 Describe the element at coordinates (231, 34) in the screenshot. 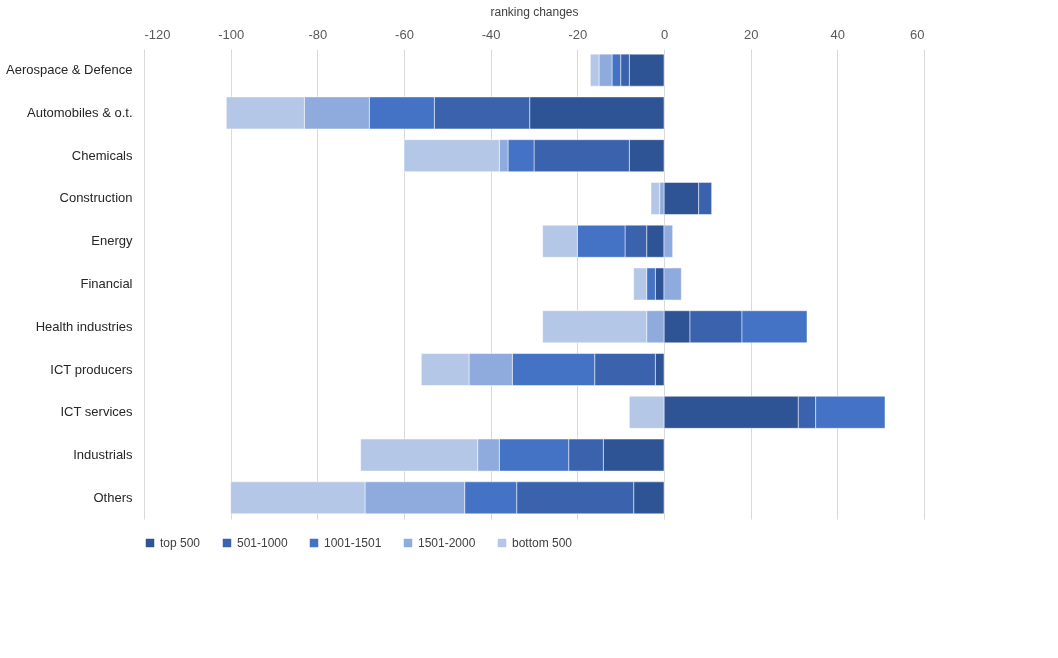

I see `x-tick-label: -100` at that location.